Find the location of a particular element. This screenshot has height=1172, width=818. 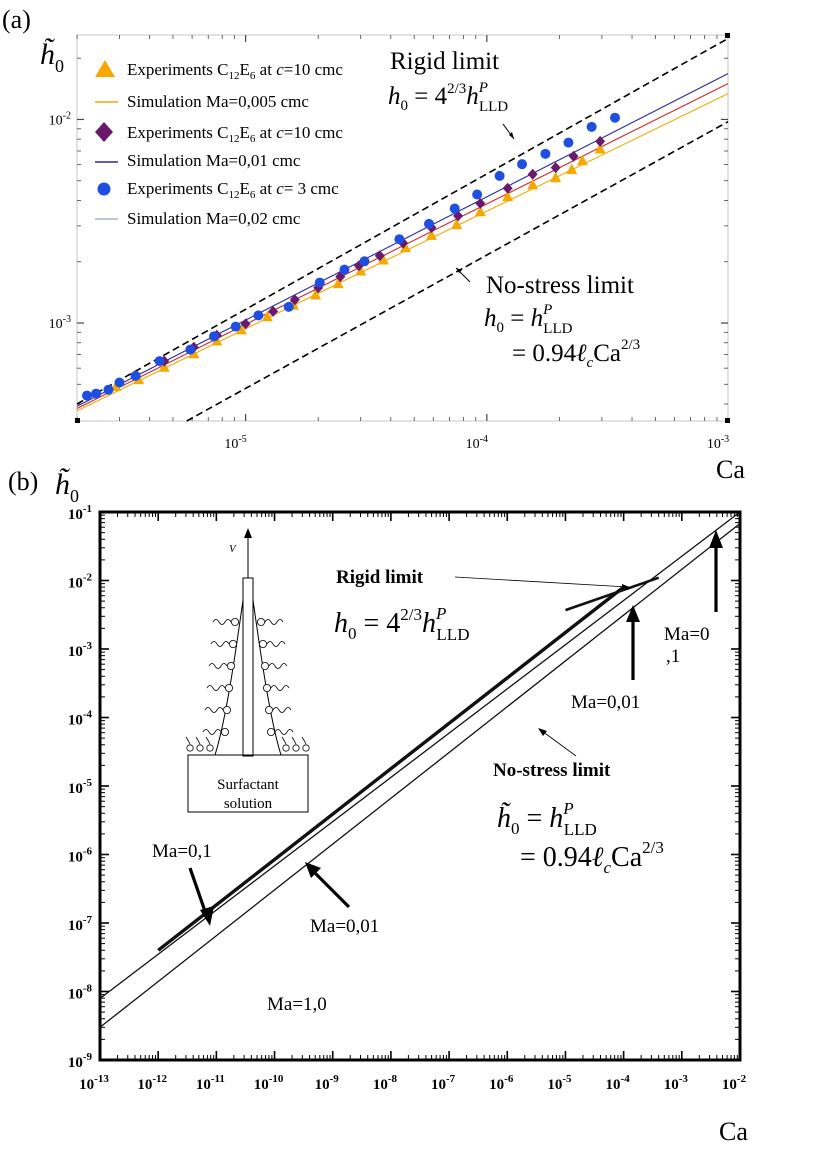

x-tick-label: 10⁻¹¹ is located at coordinates (210, 1083).